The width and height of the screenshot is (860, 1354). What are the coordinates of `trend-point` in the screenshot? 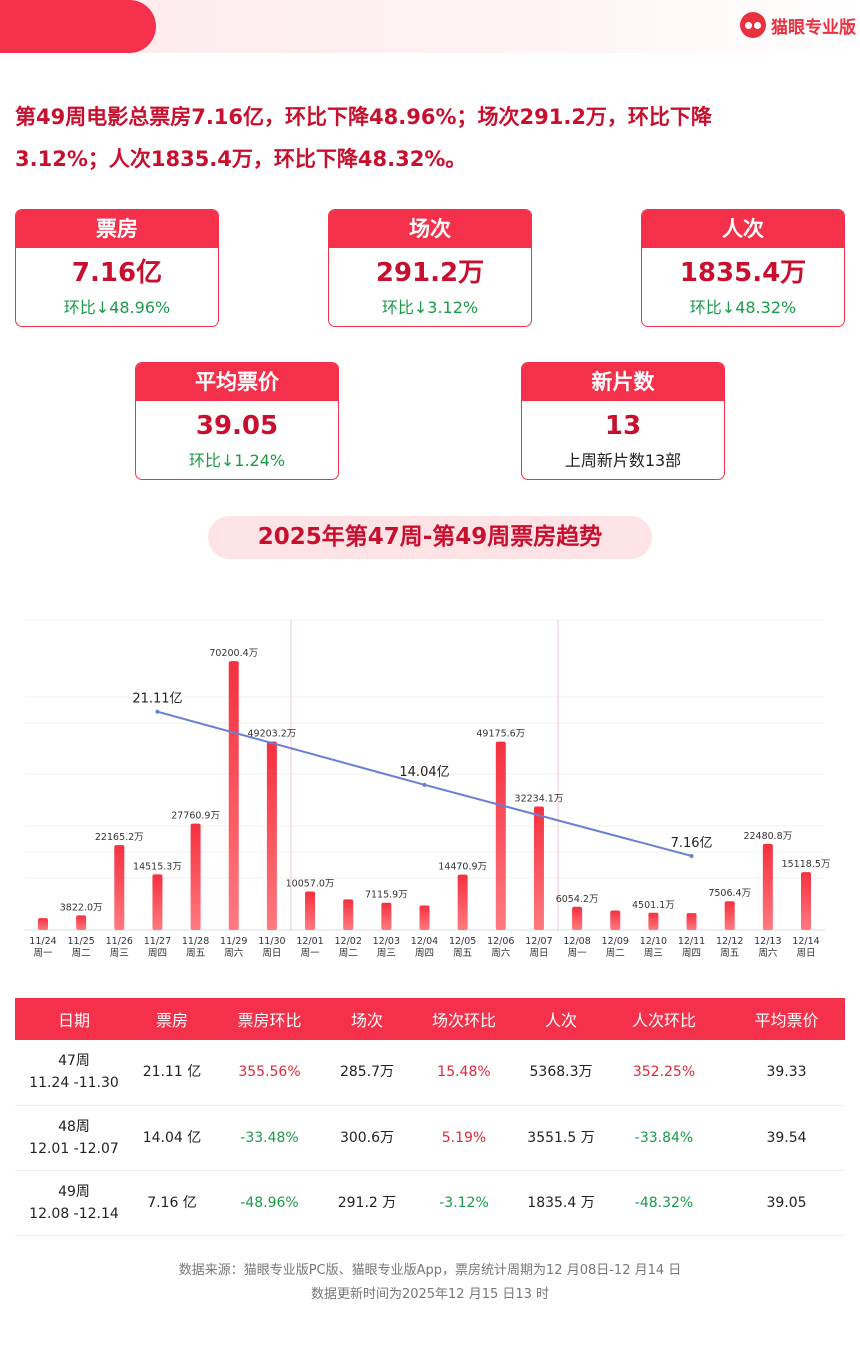 It's located at (157, 711).